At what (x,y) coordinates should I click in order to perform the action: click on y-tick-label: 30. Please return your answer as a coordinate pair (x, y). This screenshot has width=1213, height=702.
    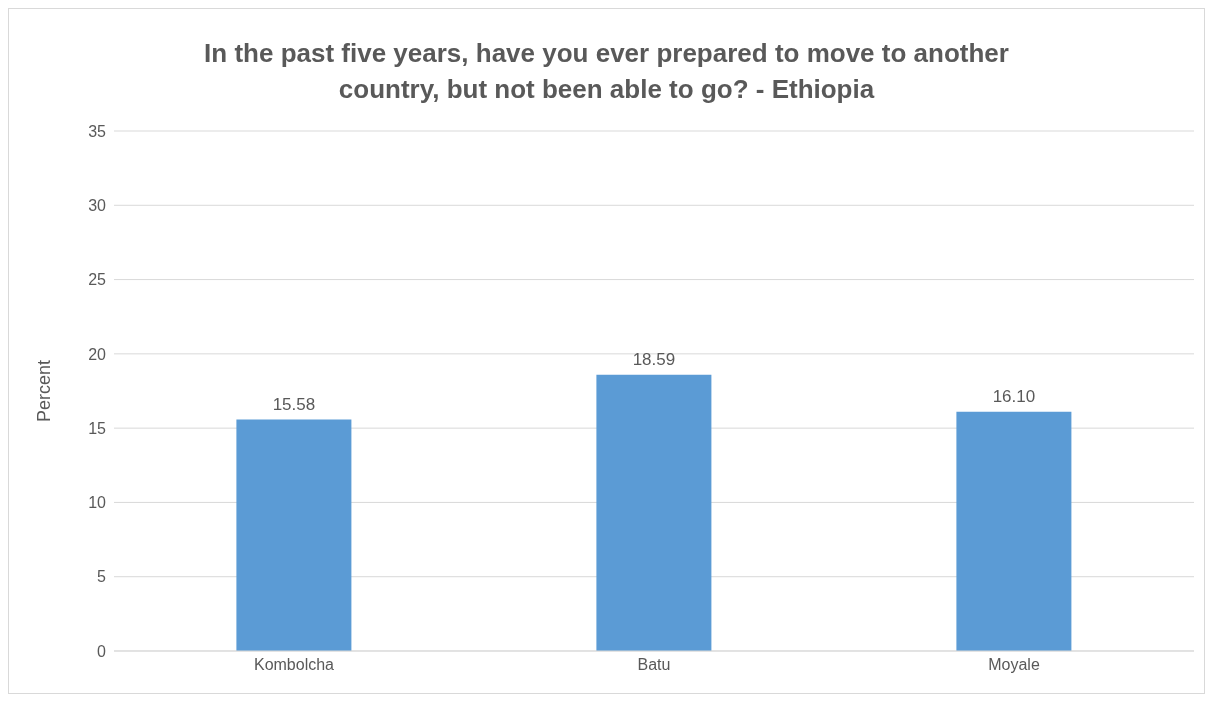
    Looking at the image, I should click on (97, 205).